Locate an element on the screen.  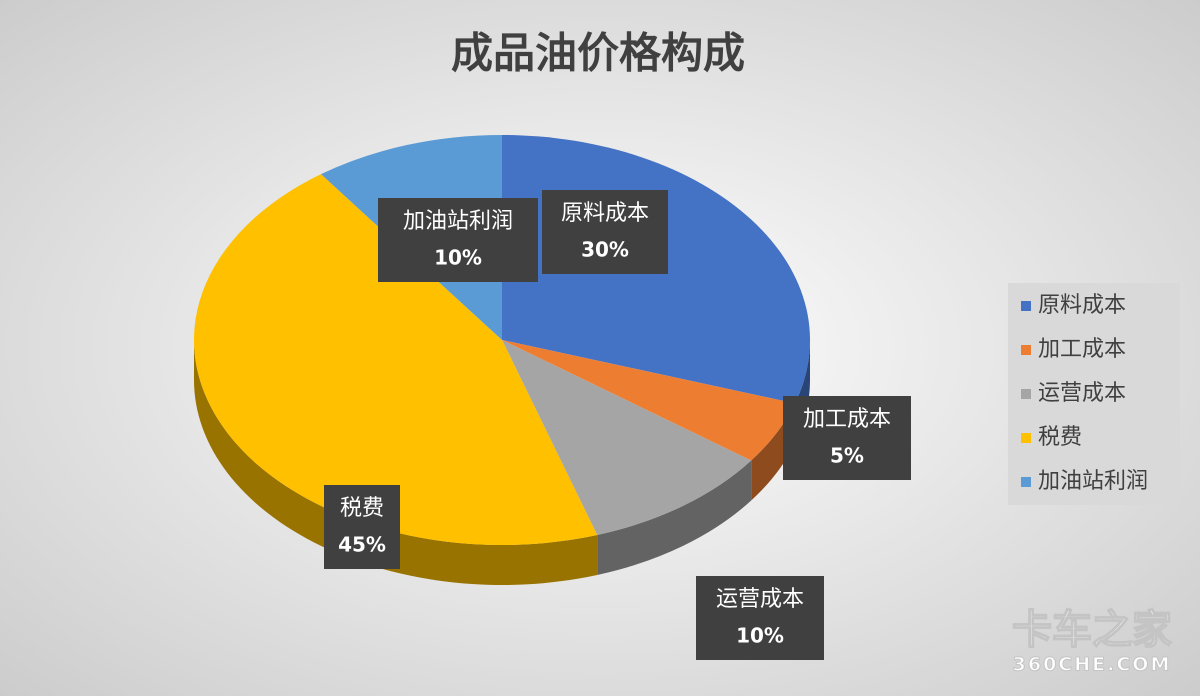
legend-label: 加油站利润 is located at coordinates (1093, 481).